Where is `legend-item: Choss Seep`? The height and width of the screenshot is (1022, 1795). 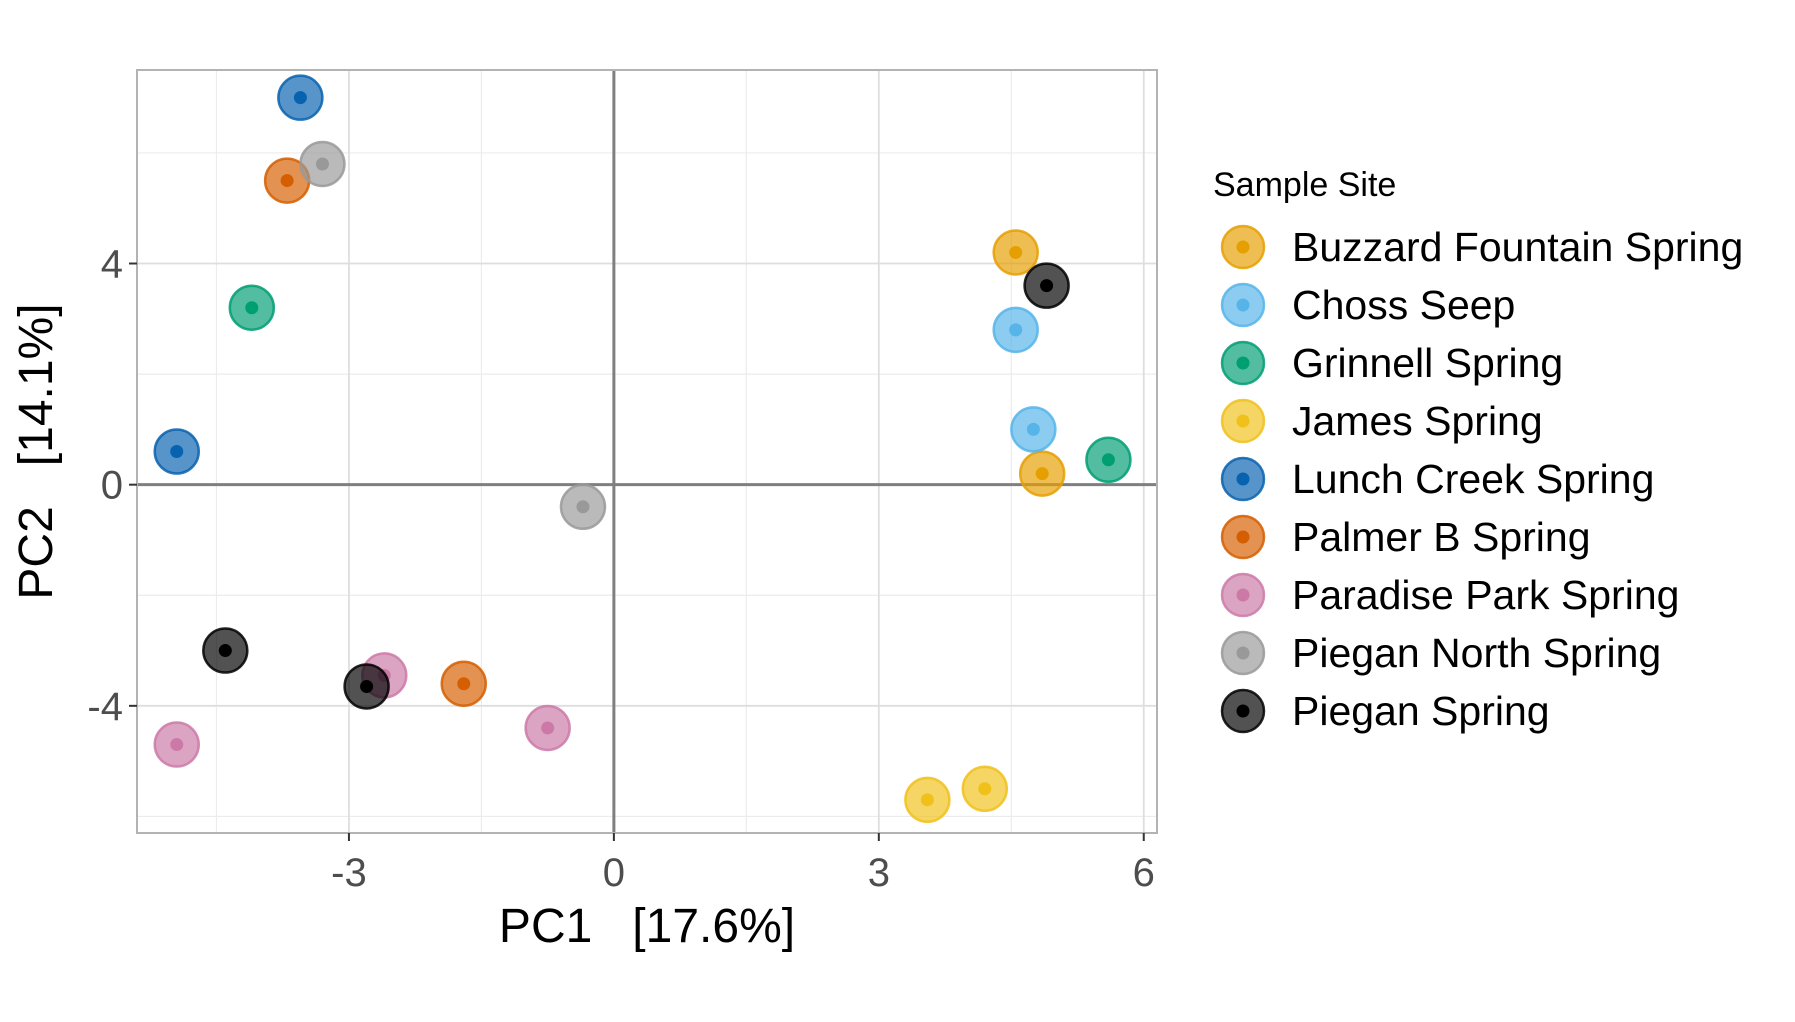
legend-item: Choss Seep is located at coordinates (1367, 305).